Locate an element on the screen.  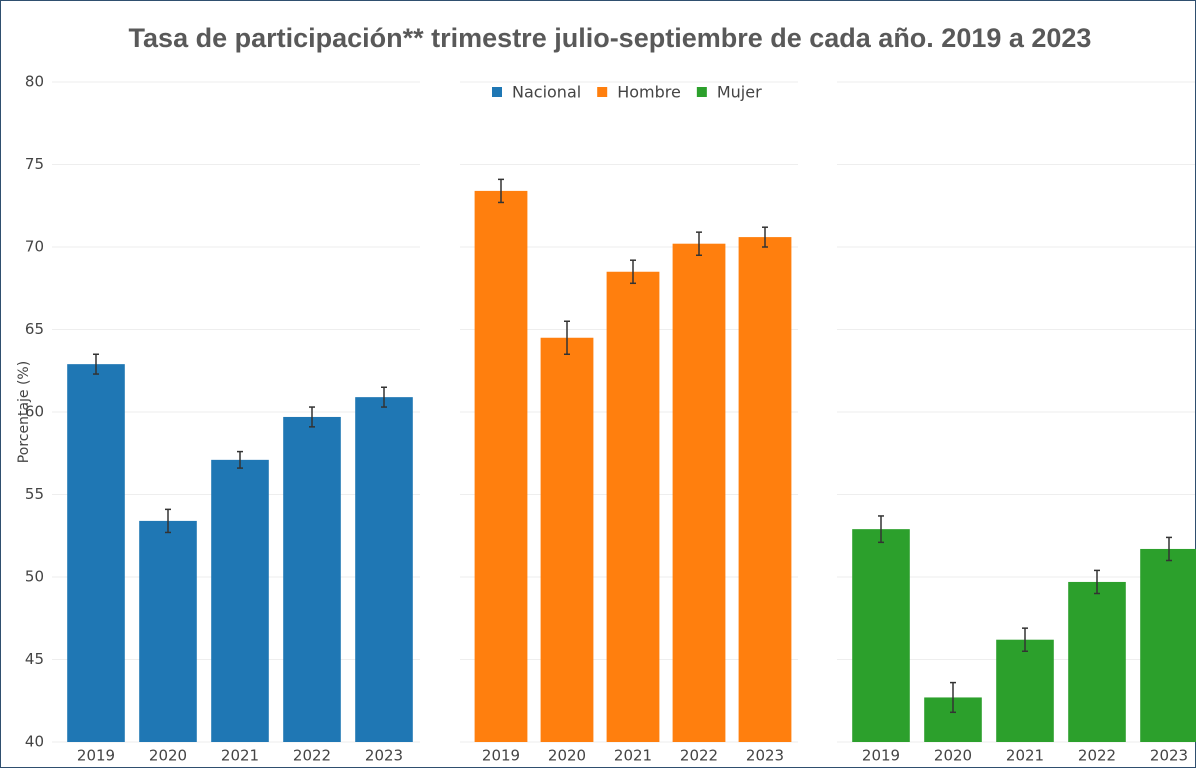
y-tick-label: 65 is located at coordinates (34, 329).